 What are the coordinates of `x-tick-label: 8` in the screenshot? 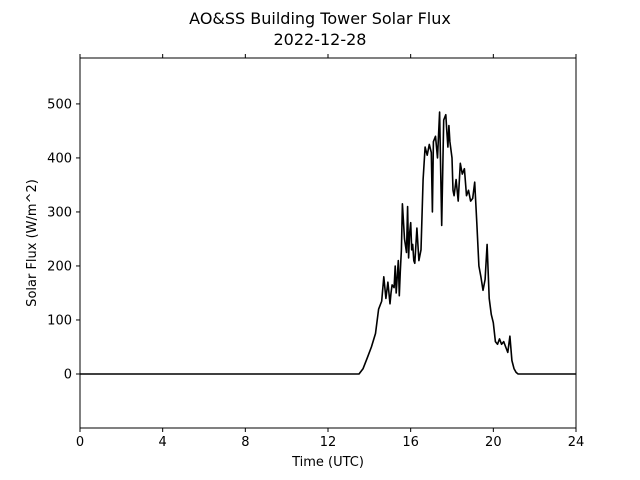 It's located at (245, 442).